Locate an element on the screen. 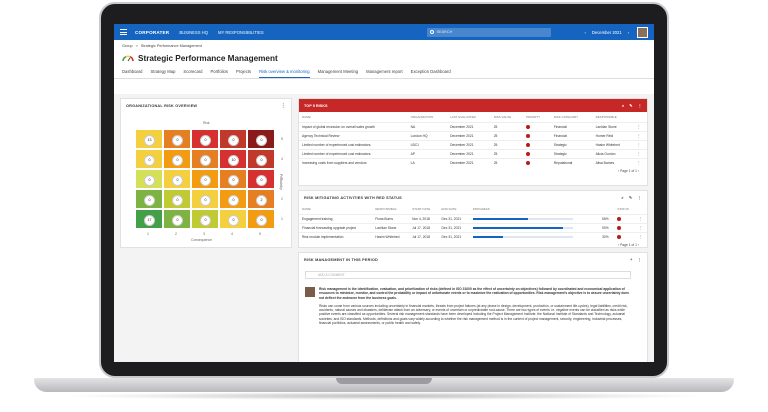 The image size is (768, 412). x-axis-label: Consequence is located at coordinates (201, 240).